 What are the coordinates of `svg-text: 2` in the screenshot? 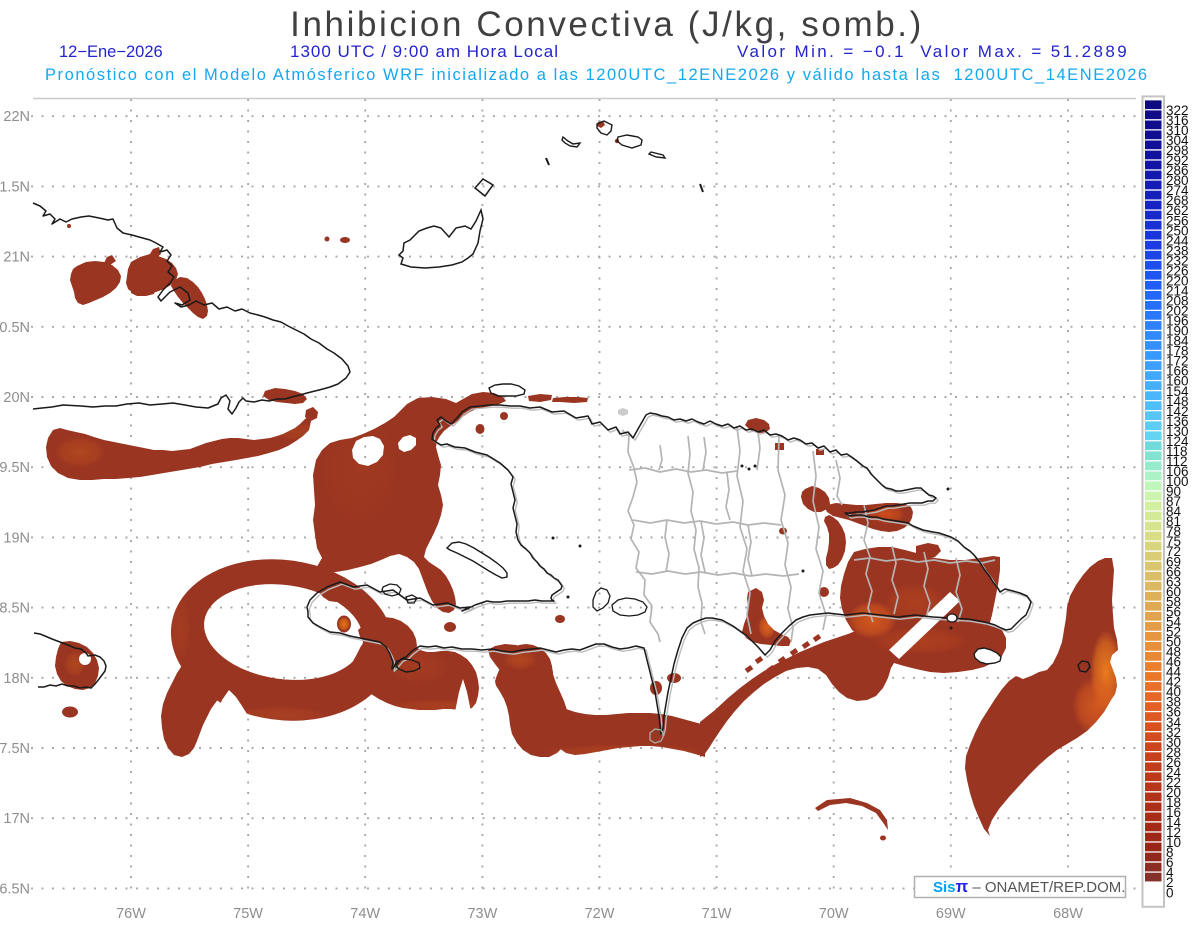 It's located at (1170, 882).